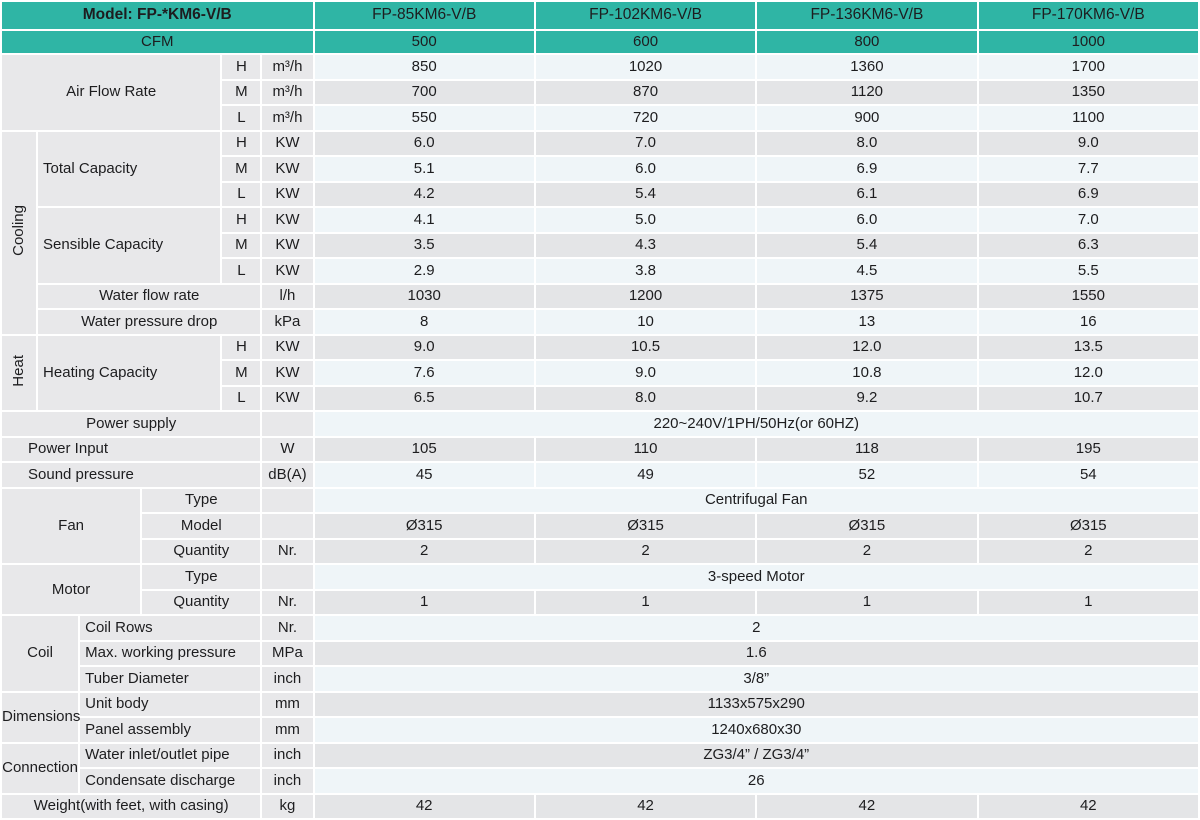 This screenshot has height=820, width=1200. Describe the element at coordinates (241, 169) in the screenshot. I see `speed-label-m: M` at that location.